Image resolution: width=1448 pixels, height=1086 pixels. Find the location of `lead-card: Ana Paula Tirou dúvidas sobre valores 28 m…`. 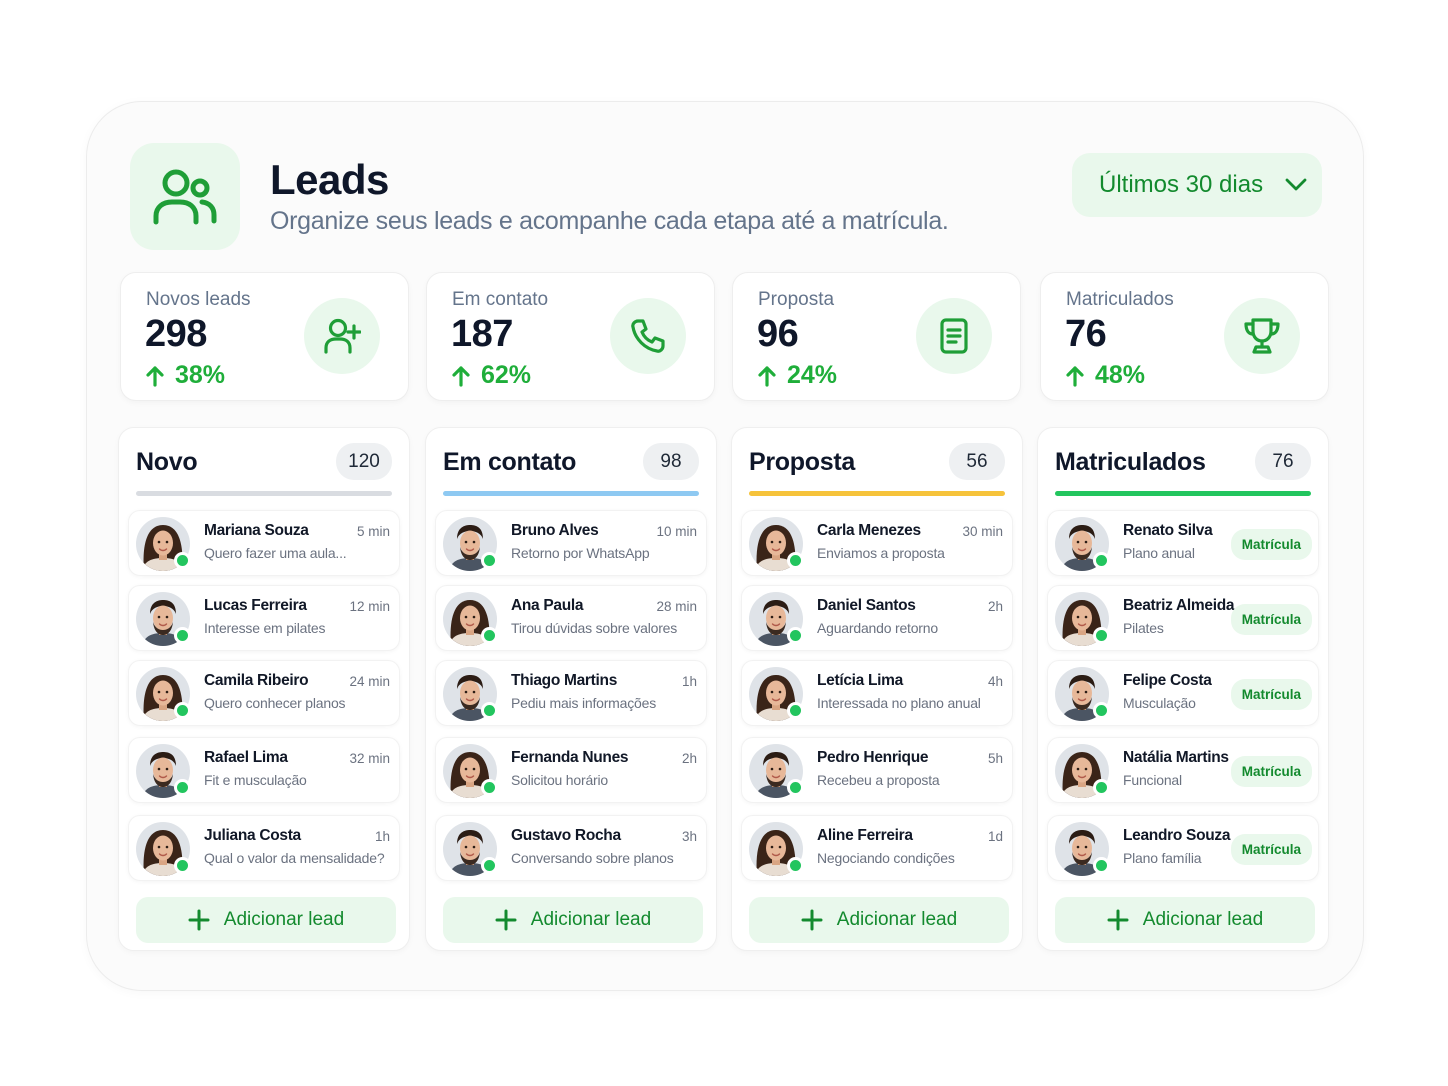

lead-card: Ana Paula Tirou dúvidas sobre valores 28 m… is located at coordinates (571, 618).